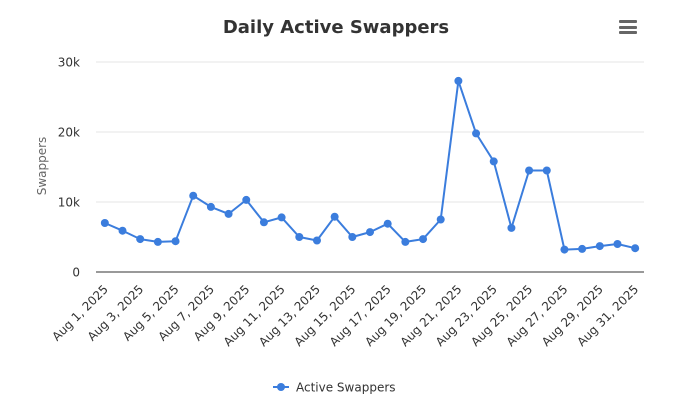  I want to click on y-tick-label: 10k, so click(69, 203).